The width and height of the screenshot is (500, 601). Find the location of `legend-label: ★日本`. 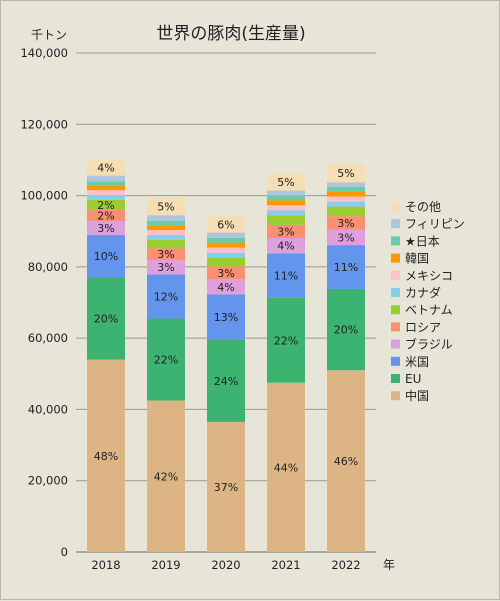

legend-label: ★日本 is located at coordinates (422, 241).